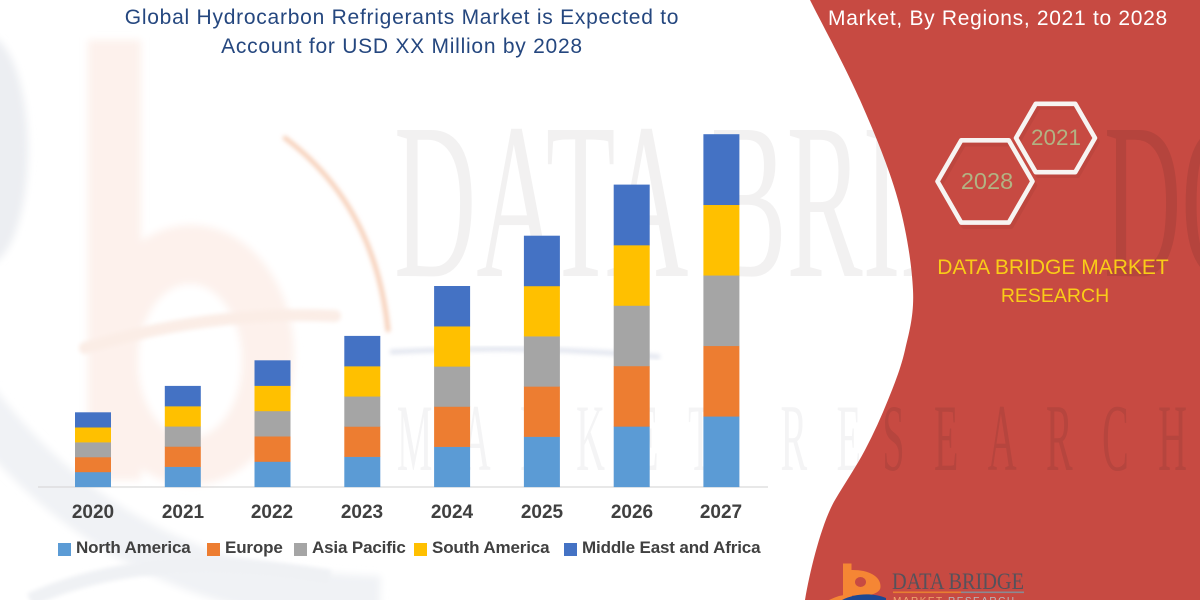 Image resolution: width=1200 pixels, height=600 pixels. What do you see at coordinates (918, 598) in the screenshot?
I see `svg-text: MARKET` at bounding box center [918, 598].